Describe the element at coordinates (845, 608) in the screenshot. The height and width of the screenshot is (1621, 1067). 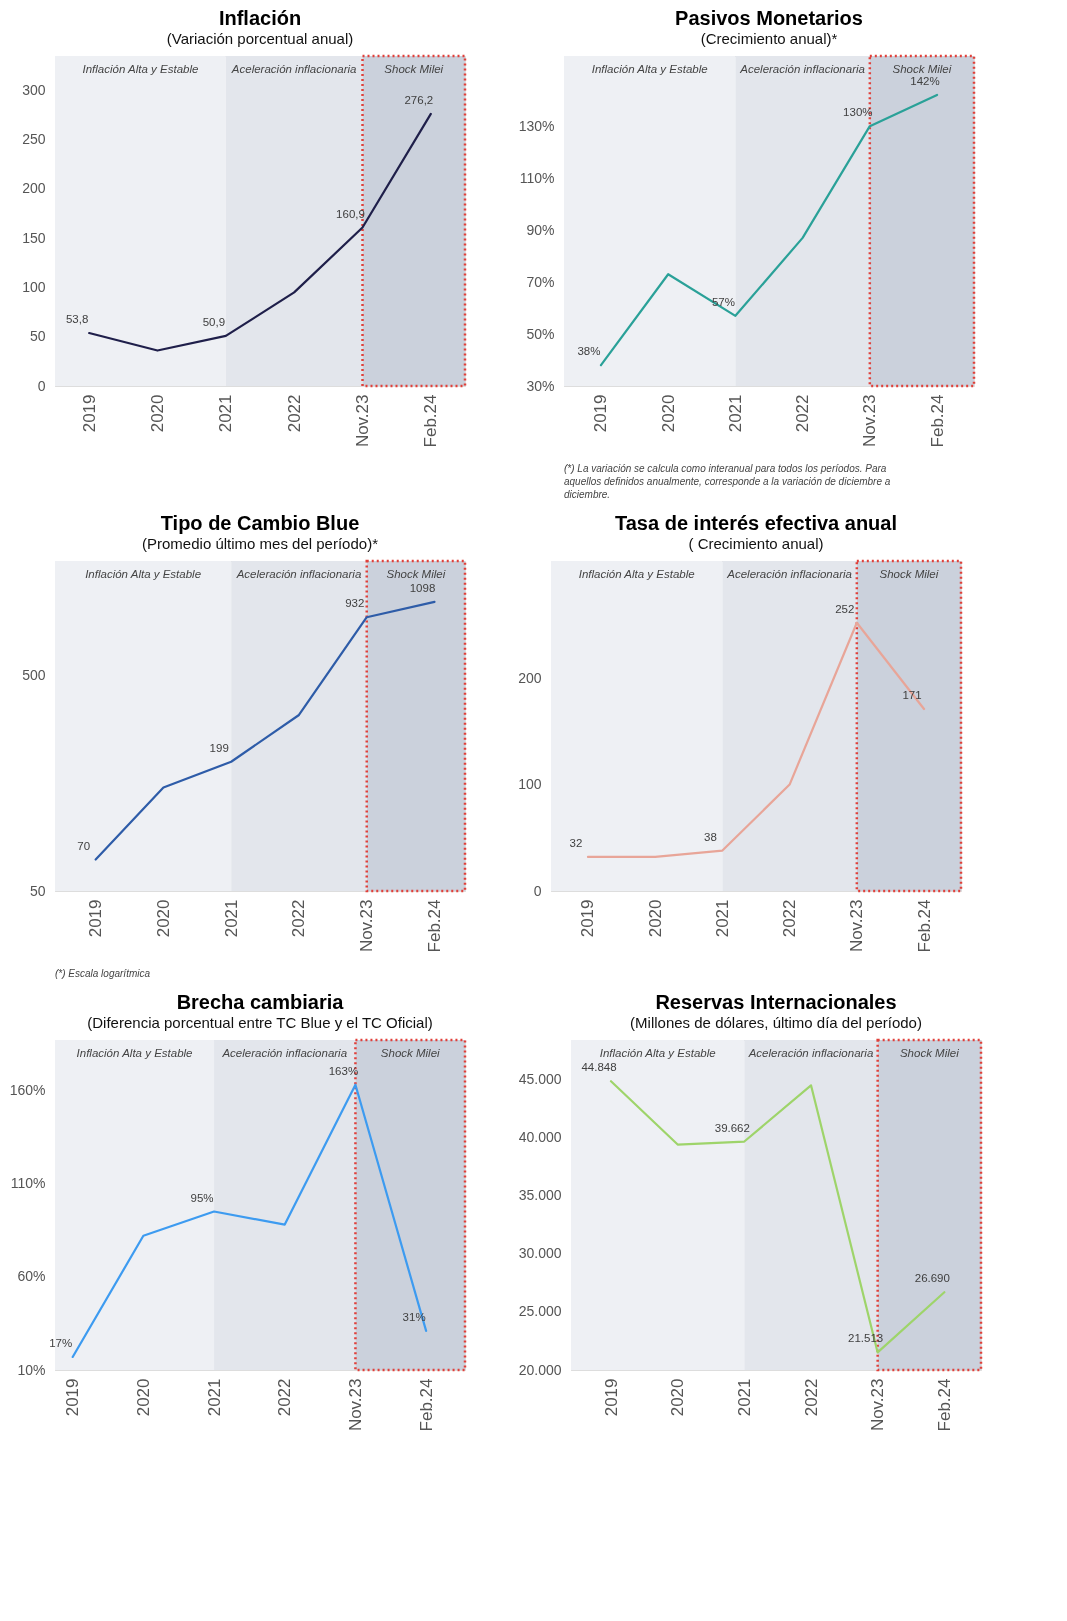
I see `data-label: 252` at that location.